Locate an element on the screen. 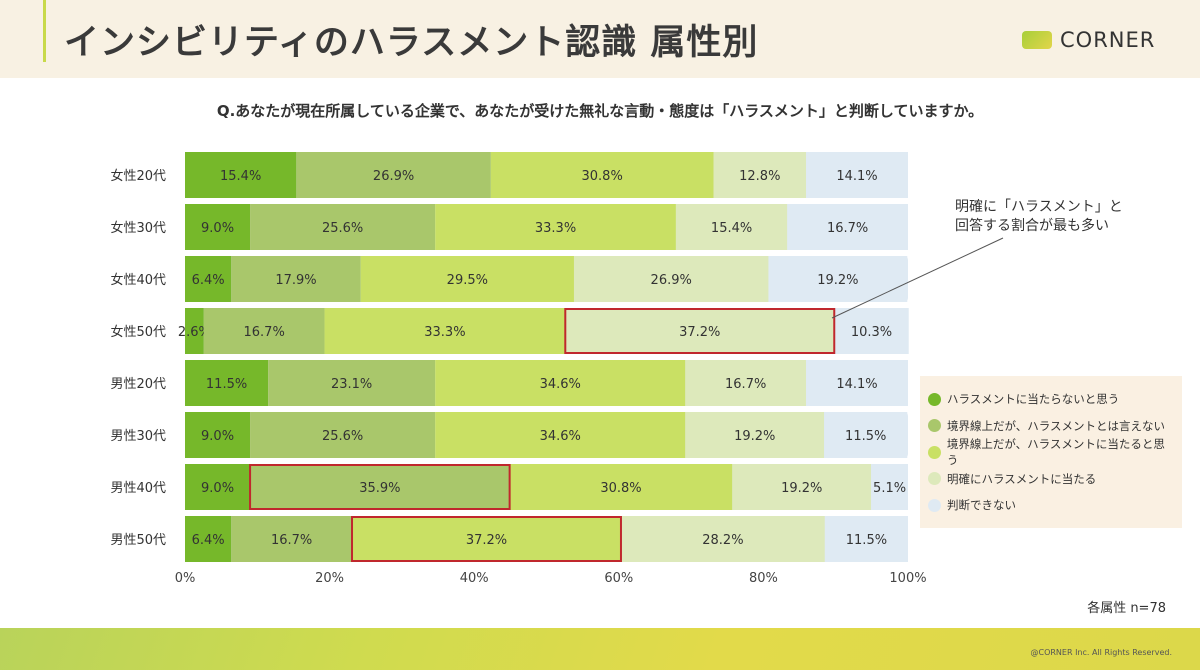 This screenshot has height=670, width=1200. data-label: 23.1% is located at coordinates (351, 384).